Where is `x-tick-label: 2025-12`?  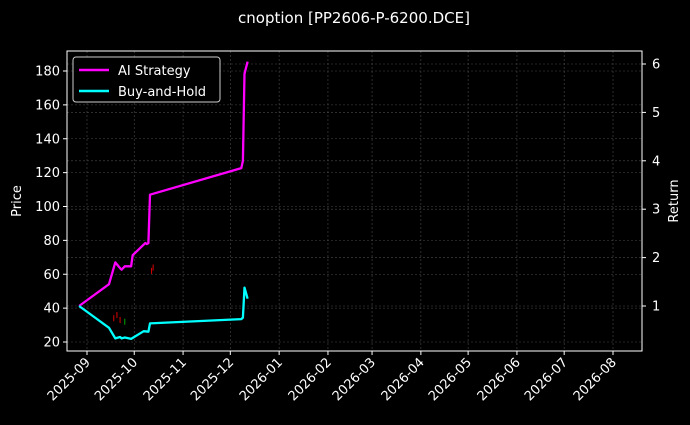 x-tick-label: 2025-12 is located at coordinates (212, 379).